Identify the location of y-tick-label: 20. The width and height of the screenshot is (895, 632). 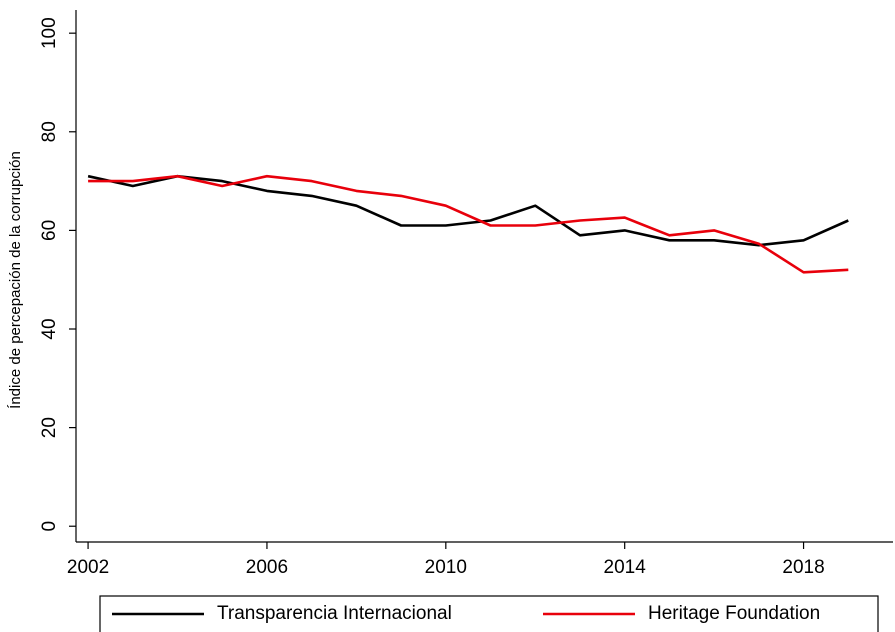
(49, 427).